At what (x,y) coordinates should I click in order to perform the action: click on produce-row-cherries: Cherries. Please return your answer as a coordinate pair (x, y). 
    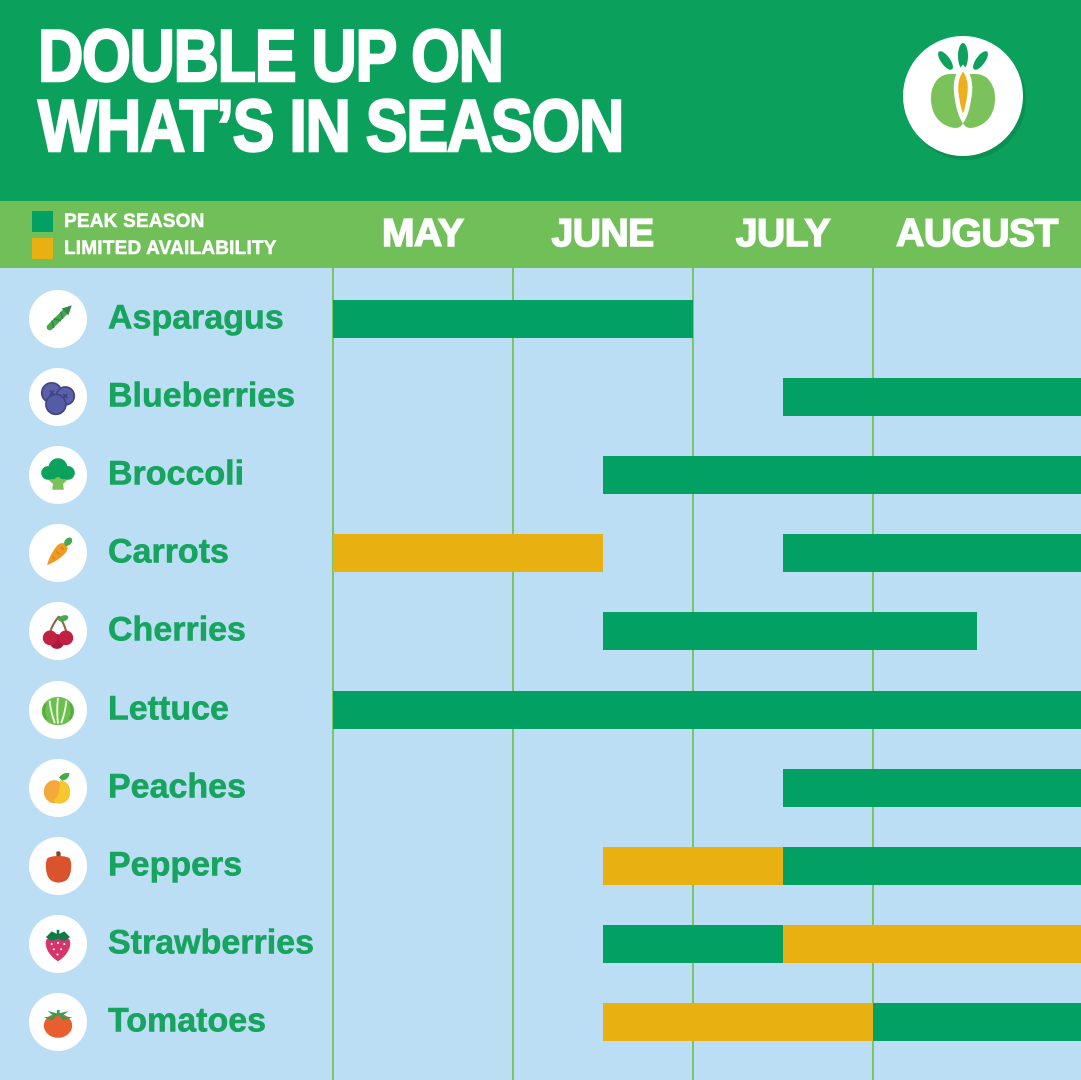
    Looking at the image, I should click on (540, 631).